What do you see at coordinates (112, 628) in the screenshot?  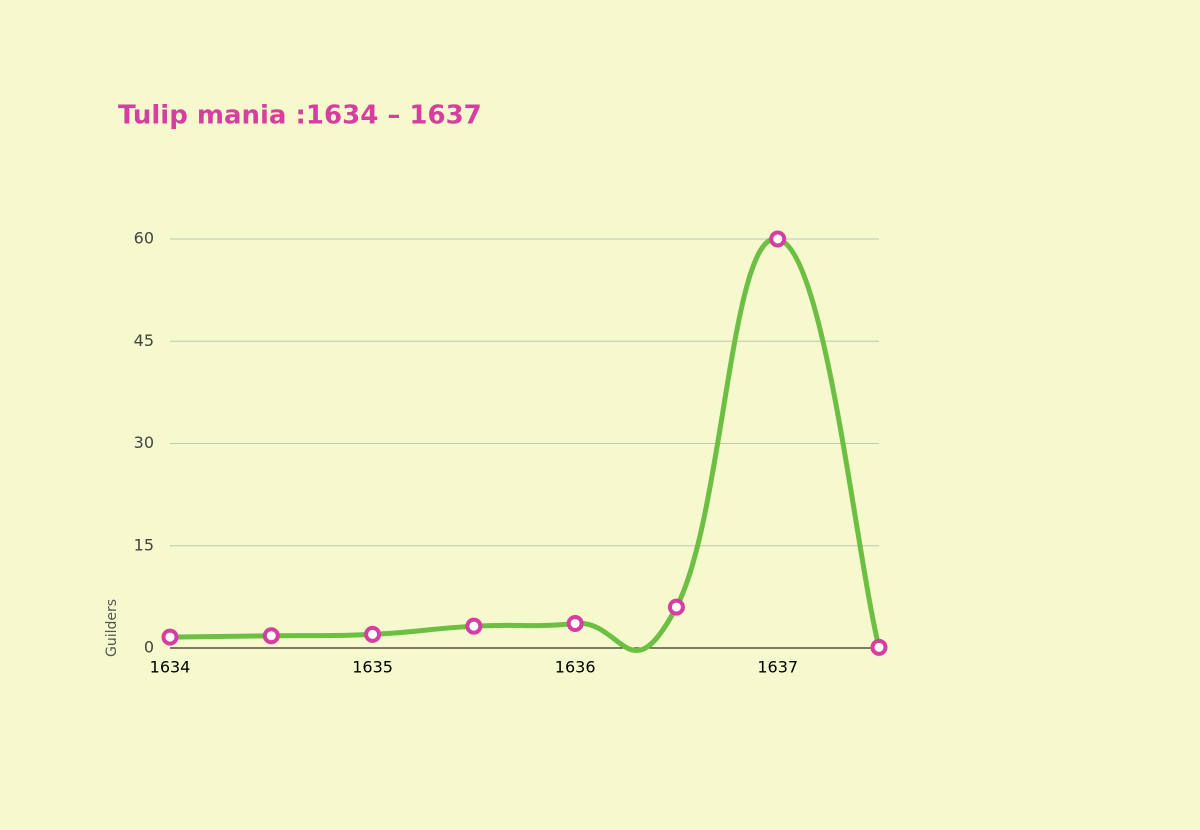 I see `y-axis-label: Guilders` at bounding box center [112, 628].